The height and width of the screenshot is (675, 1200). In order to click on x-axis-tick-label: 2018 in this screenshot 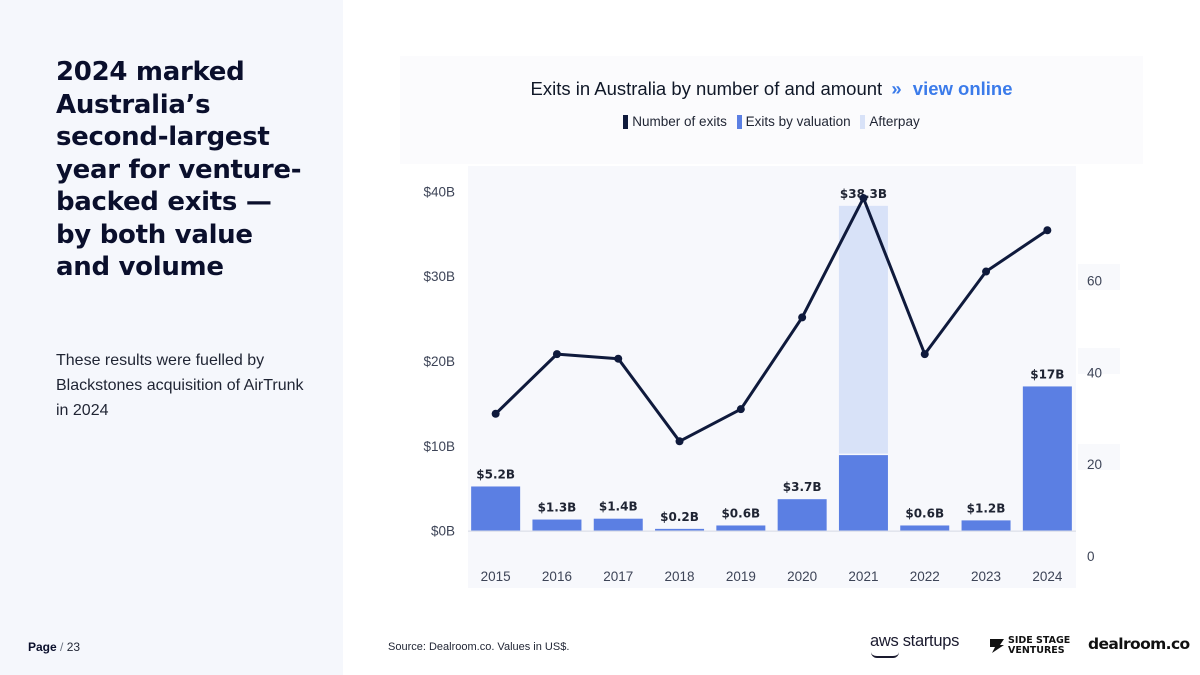, I will do `click(680, 576)`.